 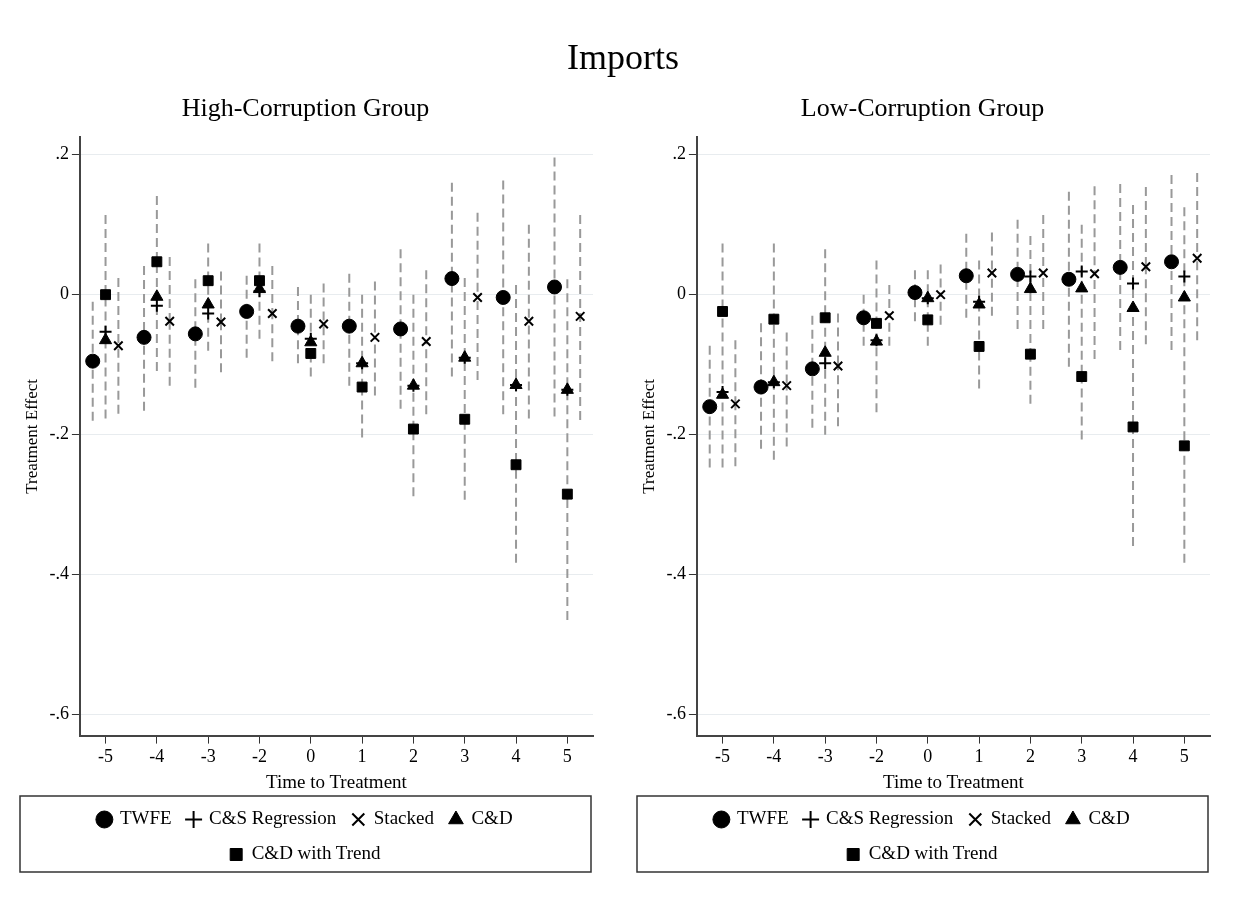 I want to click on chart-subtitle: Low-Corruption Group, so click(x=922, y=108).